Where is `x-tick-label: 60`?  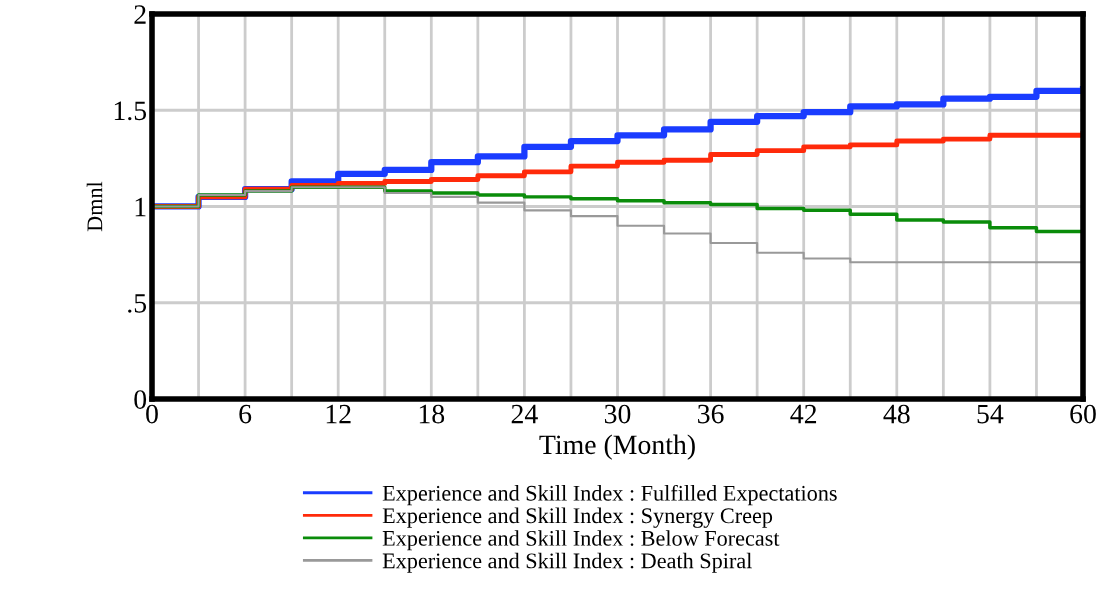
x-tick-label: 60 is located at coordinates (1083, 414).